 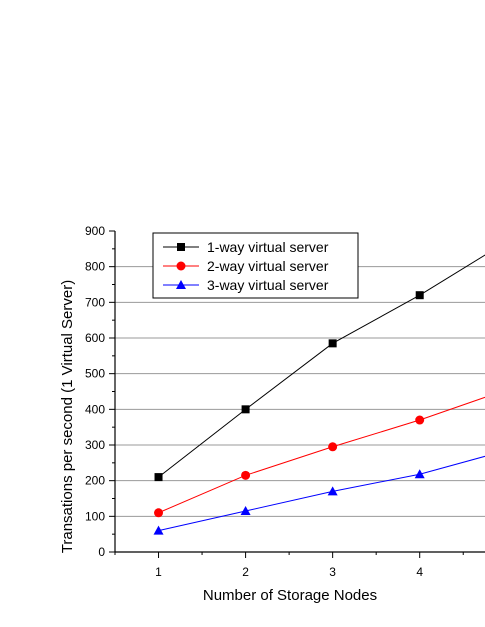 What do you see at coordinates (321, 493) in the screenshot?
I see `series-line` at bounding box center [321, 493].